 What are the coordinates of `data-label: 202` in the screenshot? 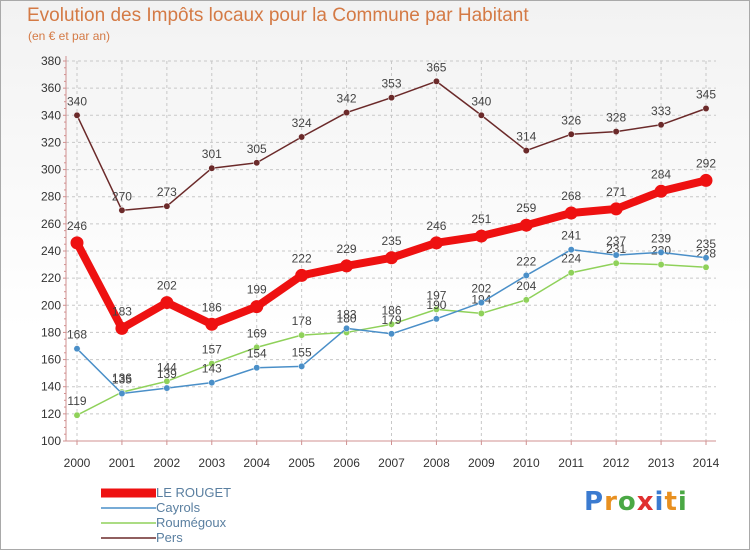 It's located at (481, 289).